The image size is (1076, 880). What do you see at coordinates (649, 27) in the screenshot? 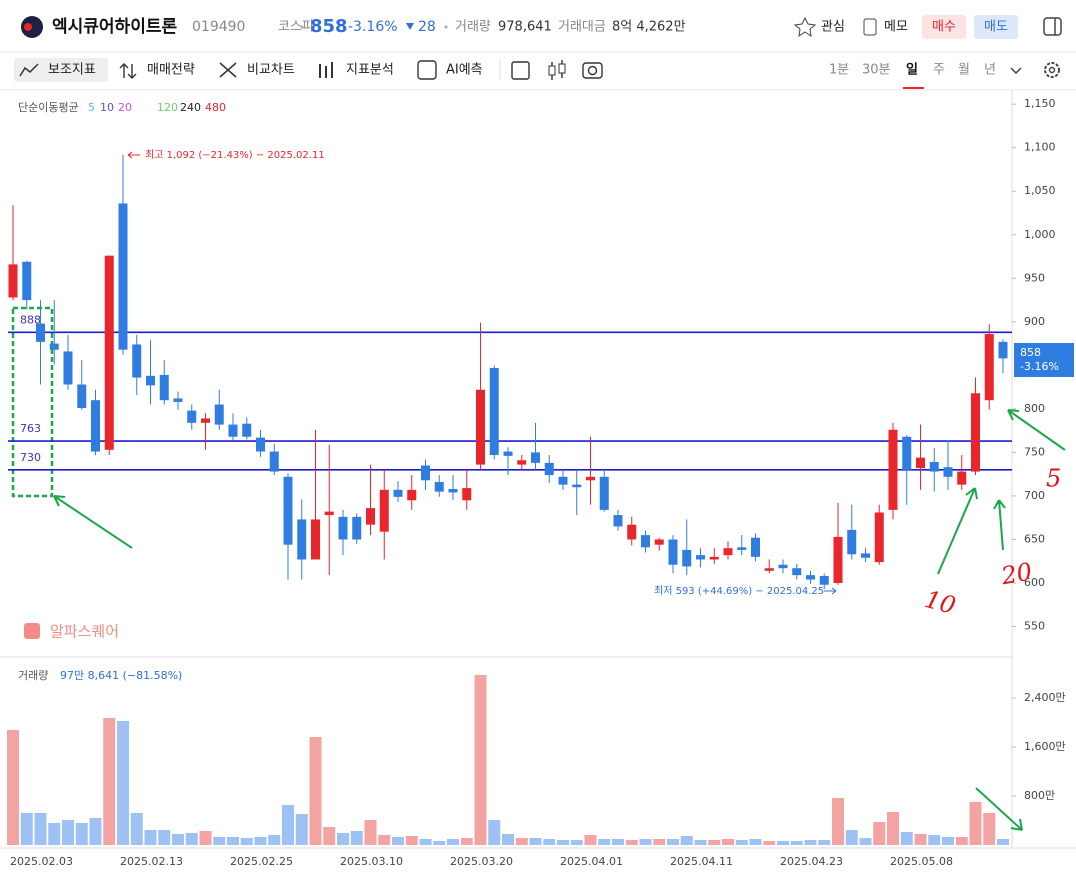
I see `amount: 8억 4,262만` at bounding box center [649, 27].